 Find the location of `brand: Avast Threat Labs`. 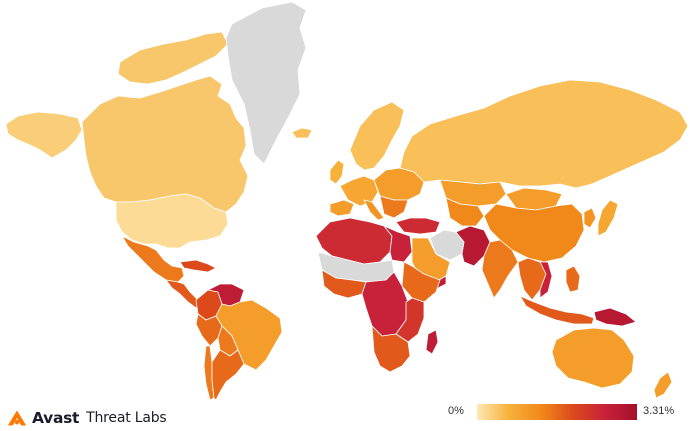

brand: Avast Threat Labs is located at coordinates (87, 418).